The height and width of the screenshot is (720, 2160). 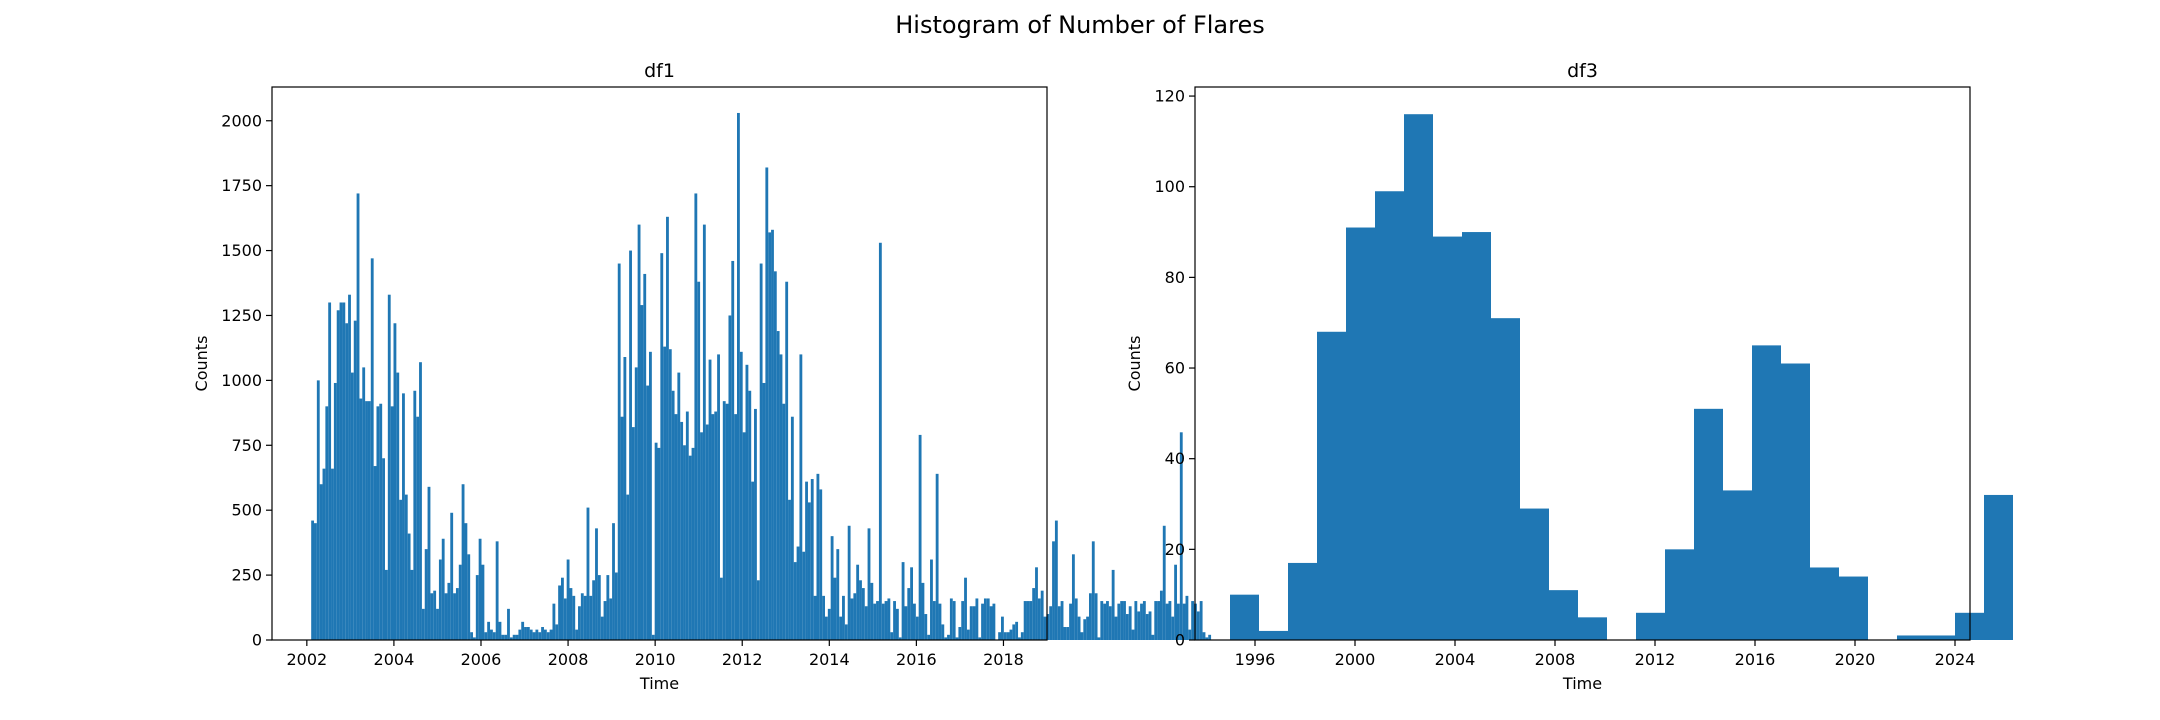 I want to click on chart-df3-y-tick-label: 0, so click(x=1180, y=640).